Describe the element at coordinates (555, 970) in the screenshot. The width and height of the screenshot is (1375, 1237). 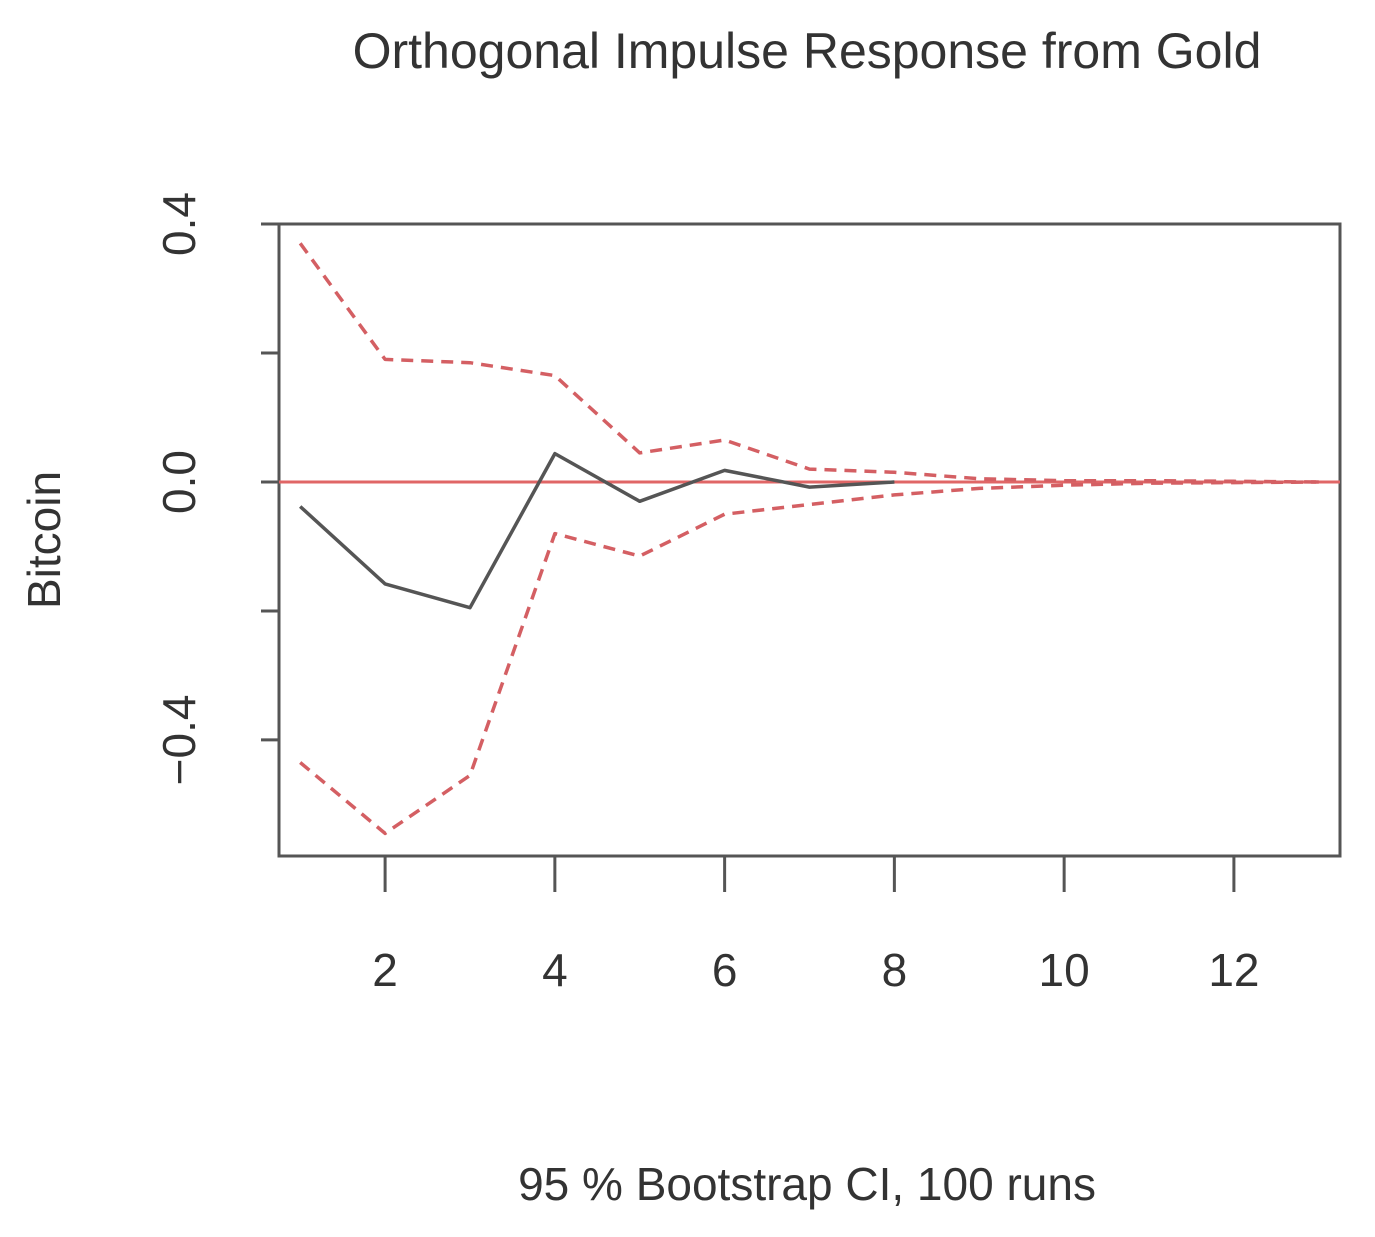
I see `x-tick-label: 4` at that location.